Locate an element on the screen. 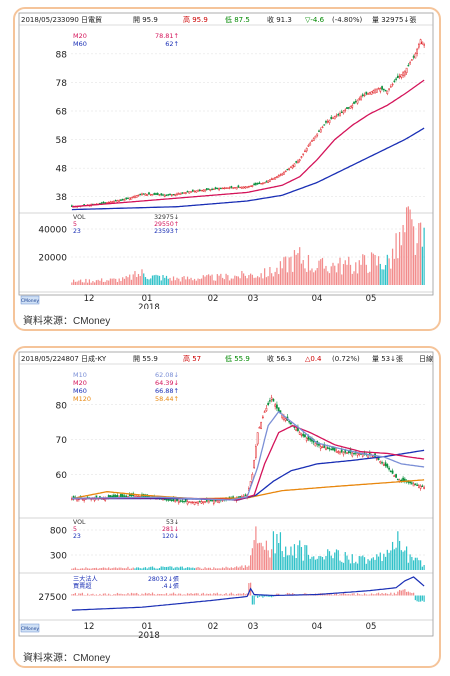 This screenshot has height=676, width=450. price-tick-label: 68 is located at coordinates (62, 113).